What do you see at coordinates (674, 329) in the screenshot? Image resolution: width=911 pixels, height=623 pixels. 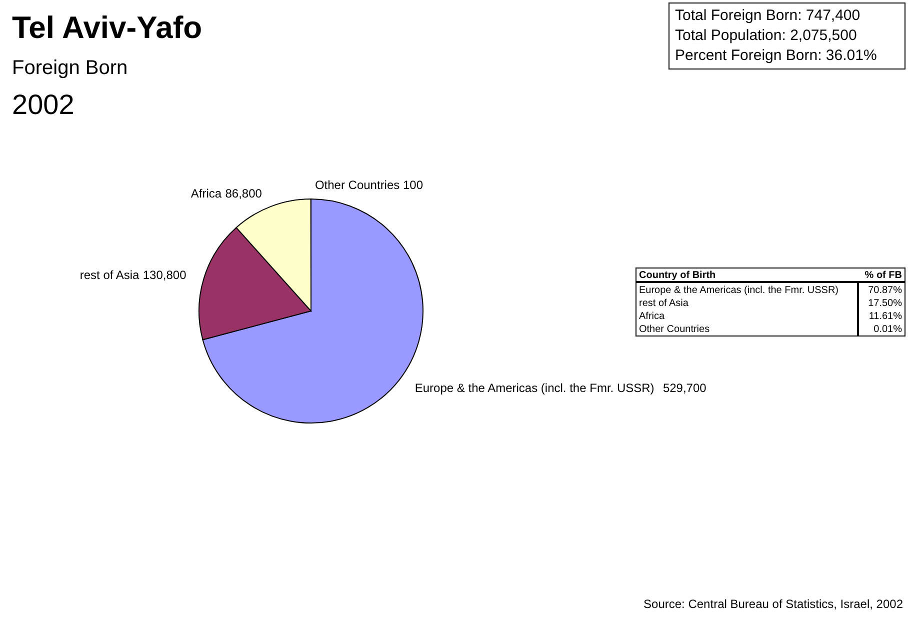 I see `category-label: Other Countries` at bounding box center [674, 329].